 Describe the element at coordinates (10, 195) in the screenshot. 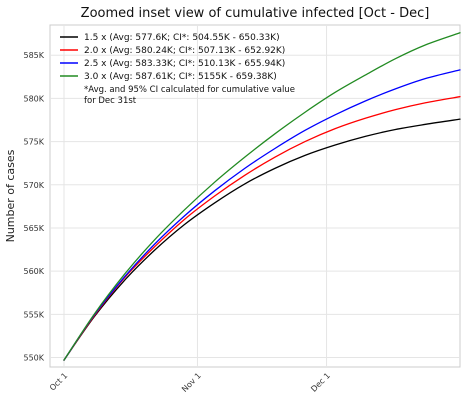

I see `y-axis-title: Number of cases` at that location.